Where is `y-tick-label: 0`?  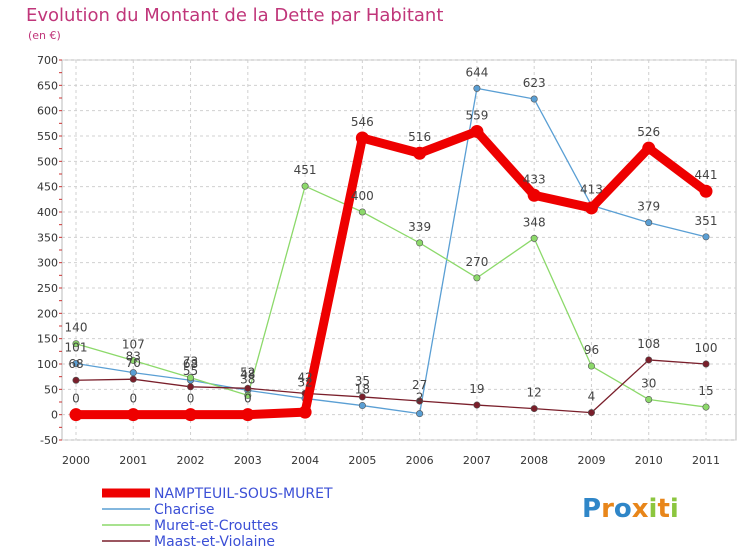
y-tick-label: 0 is located at coordinates (54, 415).